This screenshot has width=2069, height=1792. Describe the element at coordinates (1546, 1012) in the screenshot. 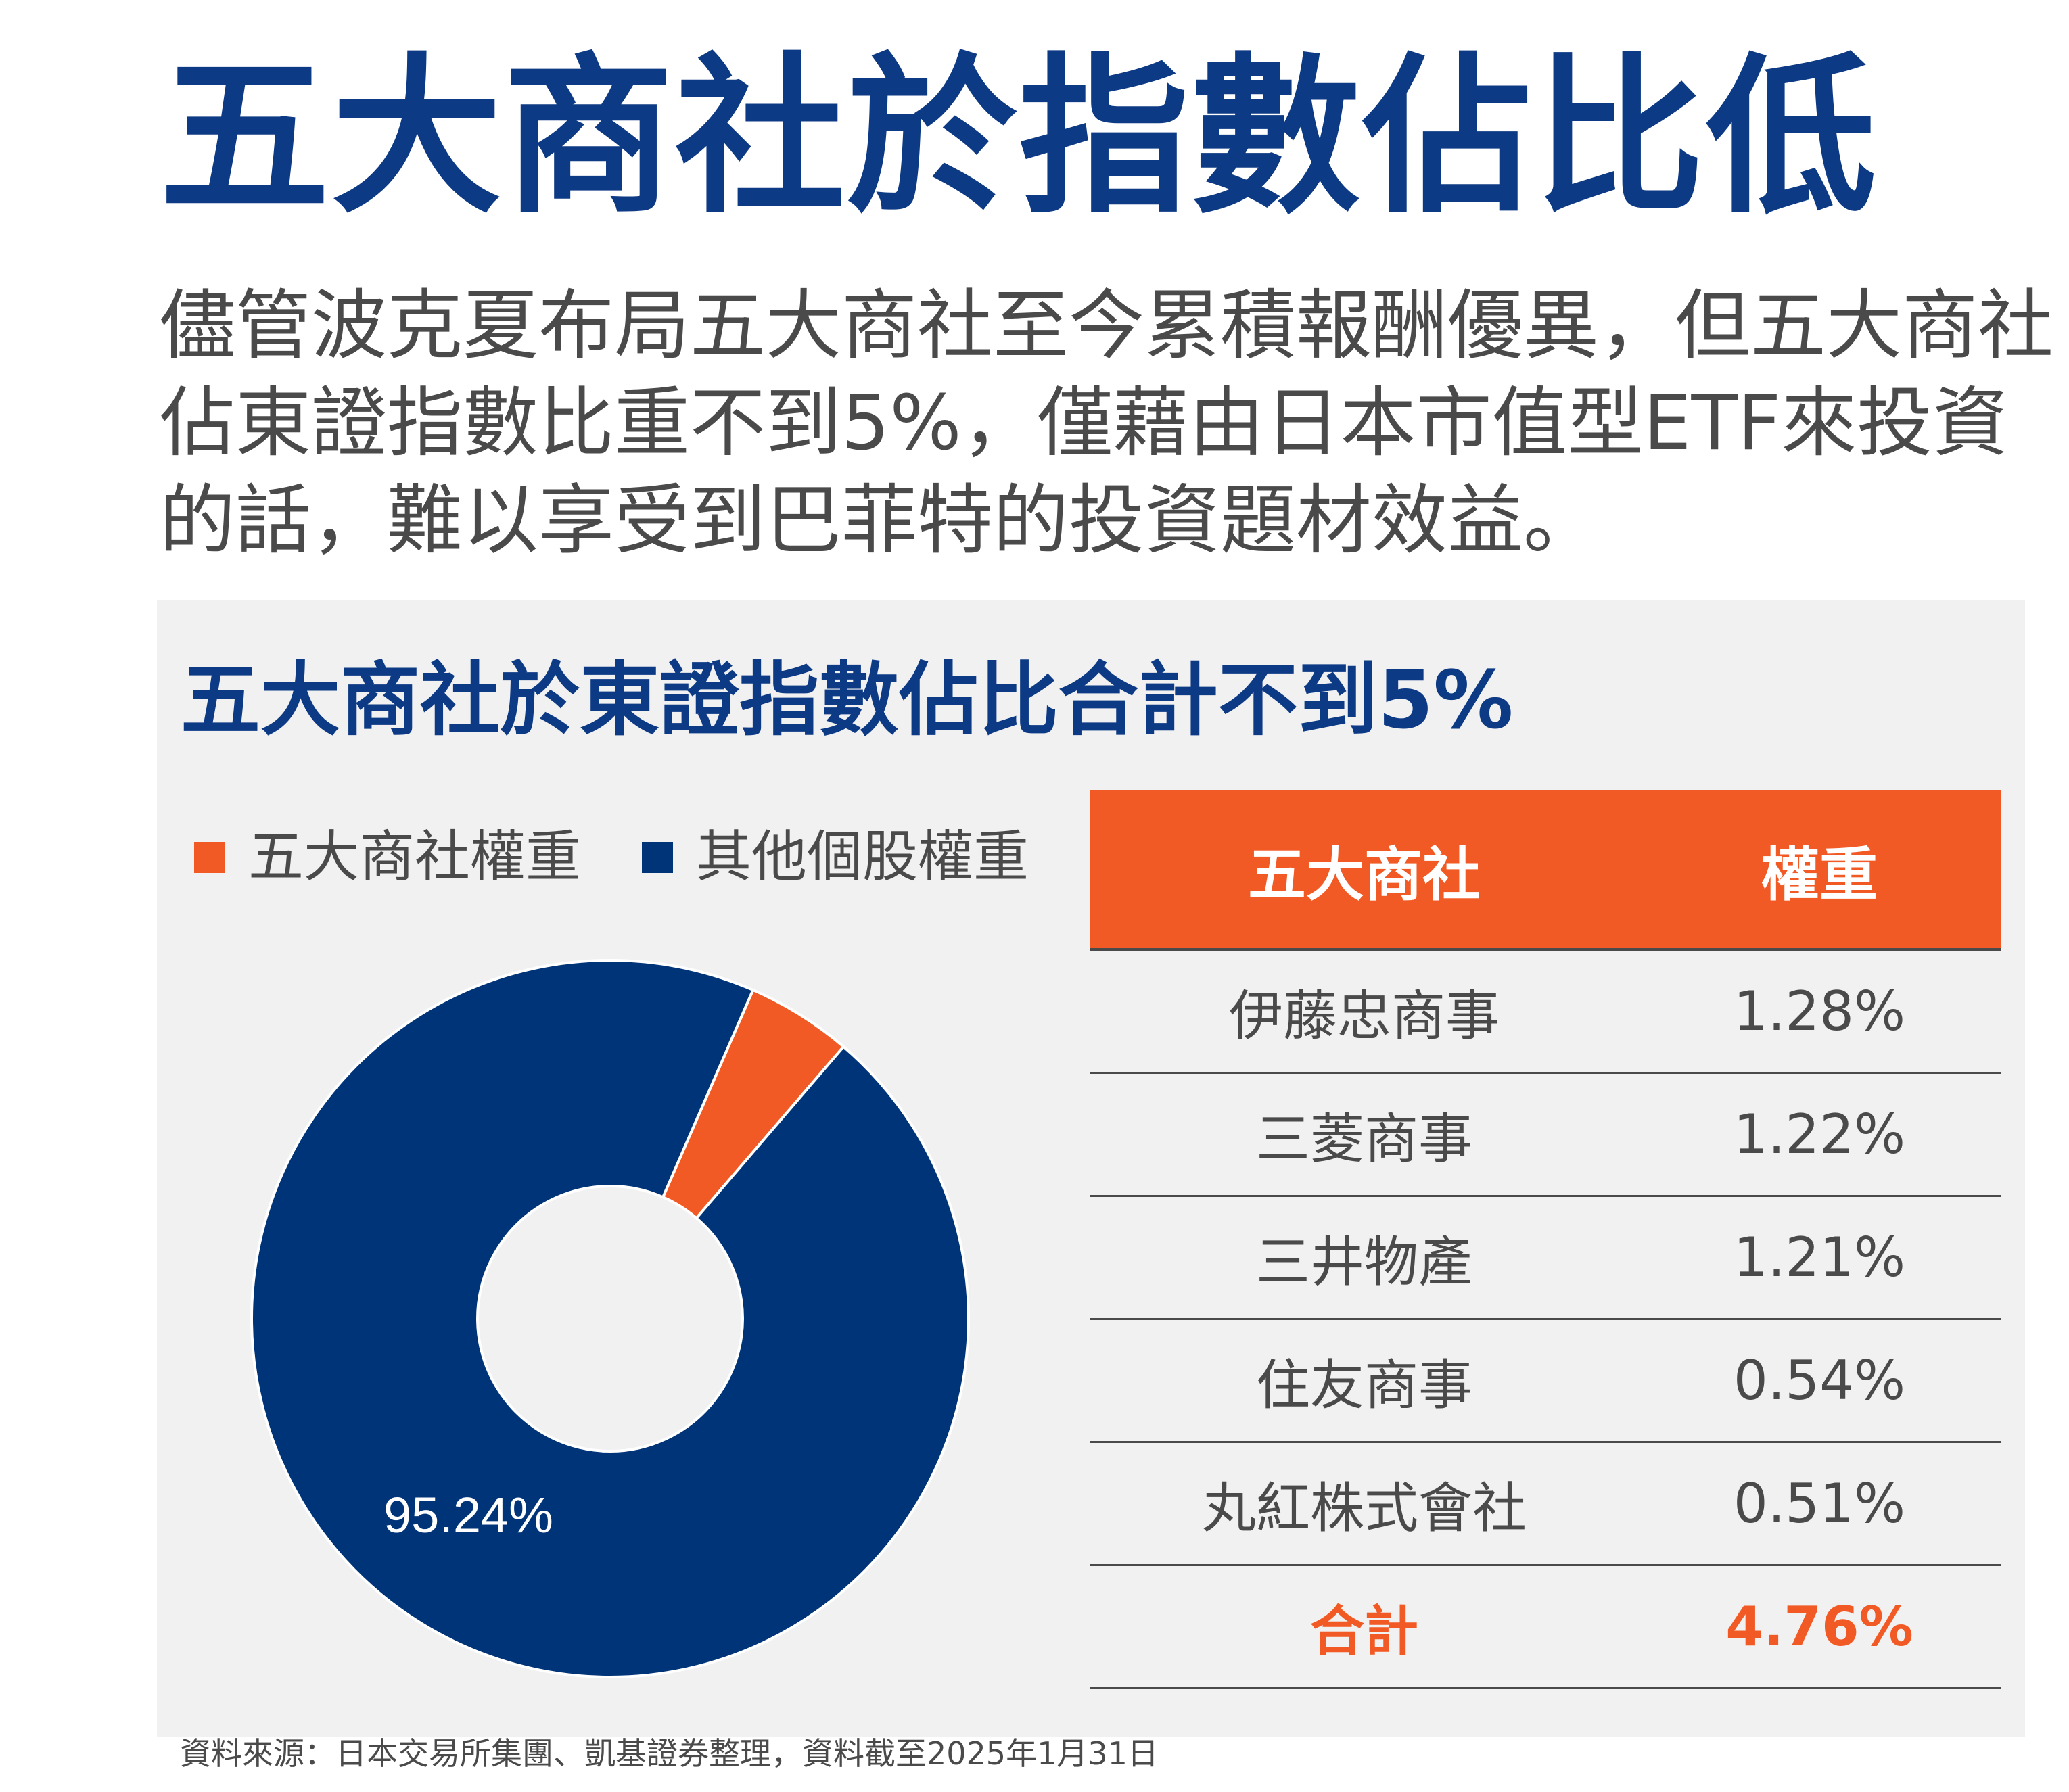

I see `table-row: 伊藤忠商事 1.28%` at that location.